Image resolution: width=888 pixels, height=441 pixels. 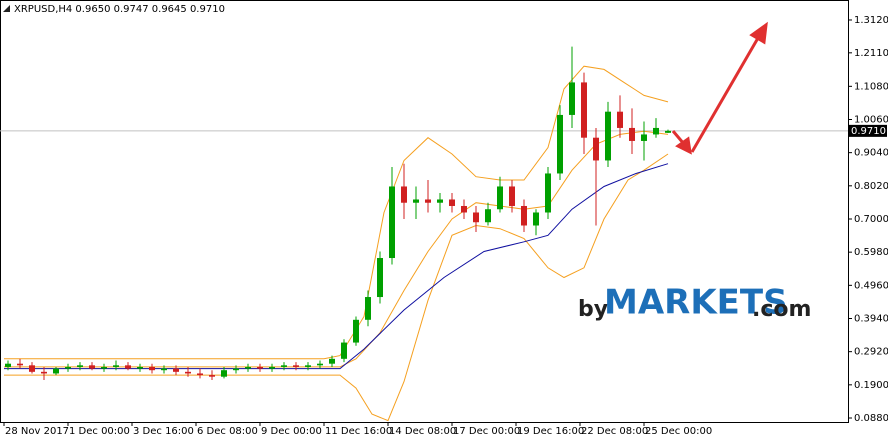 I want to click on watermark-markets: MARKETS, so click(x=696, y=303).